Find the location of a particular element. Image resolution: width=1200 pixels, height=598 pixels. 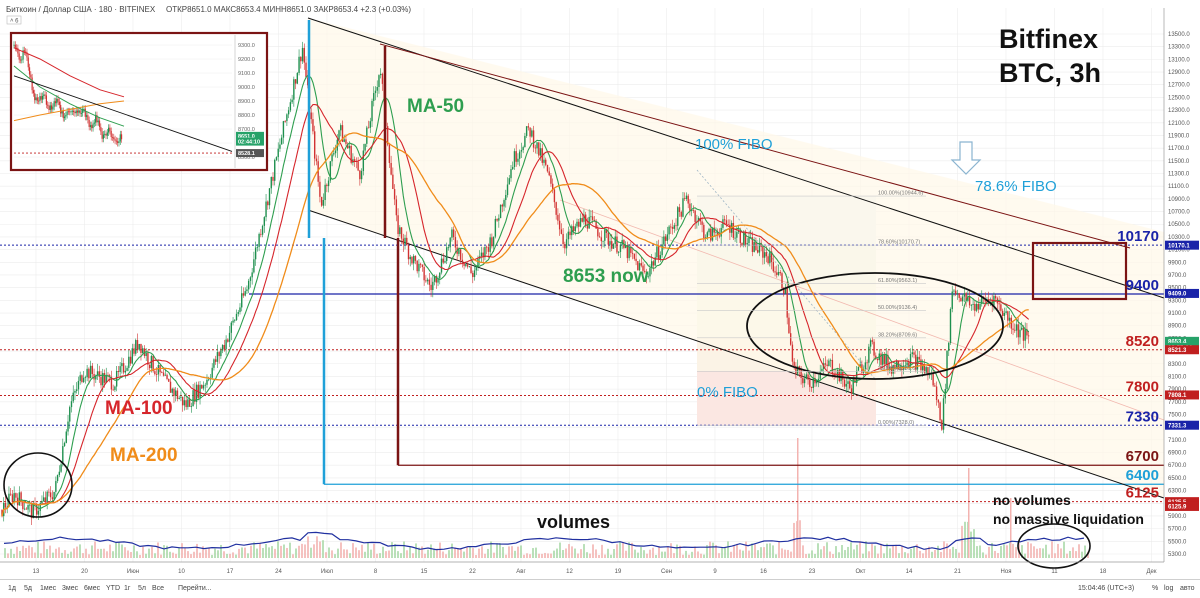

range-3m: 3мес is located at coordinates (70, 588).